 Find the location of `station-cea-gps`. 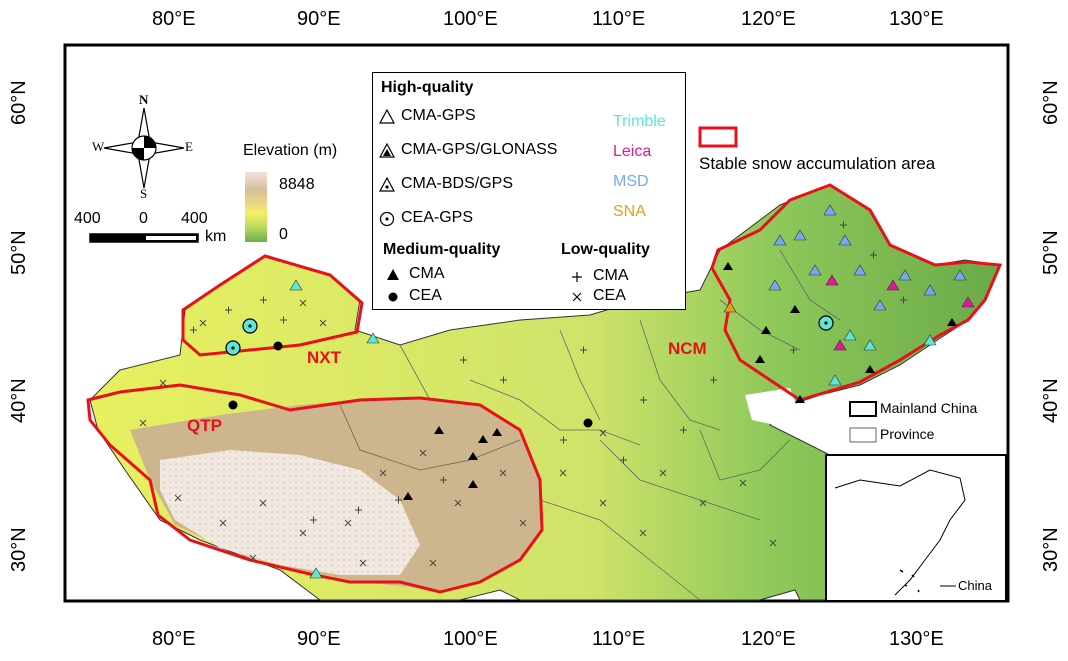

station-cea-gps is located at coordinates (529, 335).